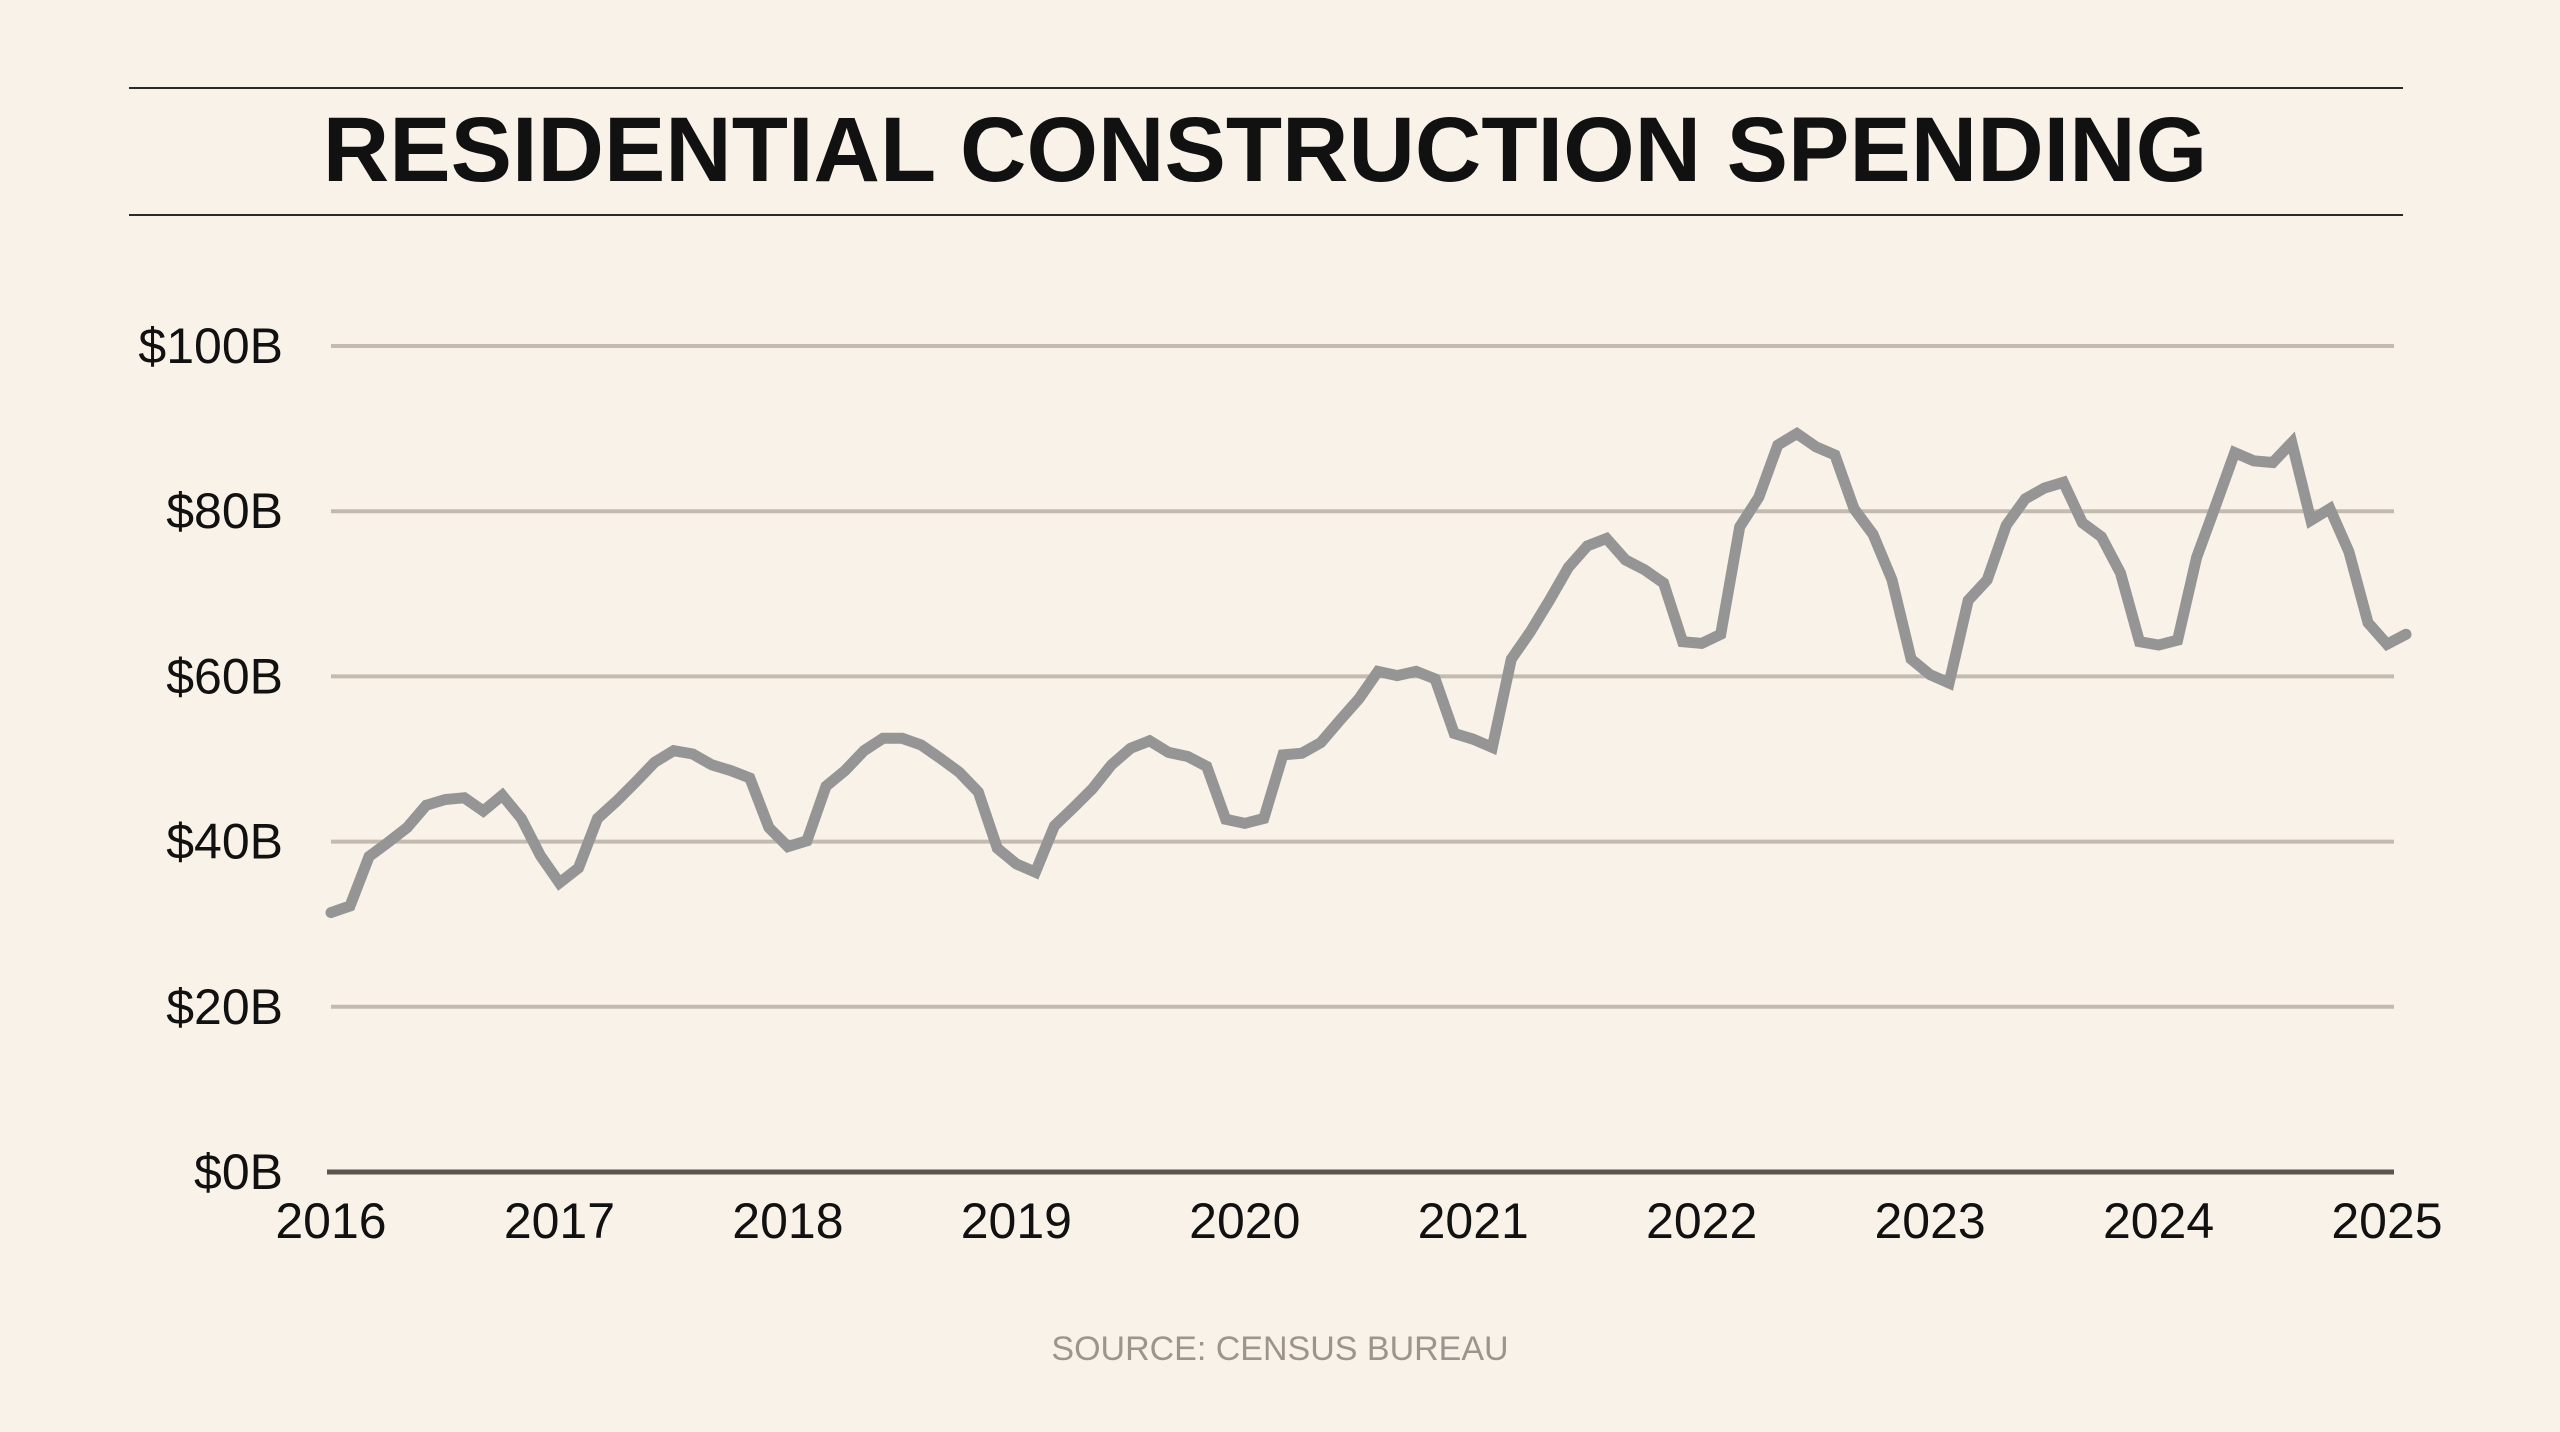 Image resolution: width=2560 pixels, height=1432 pixels. I want to click on x-tick-label: 2019, so click(1016, 1221).